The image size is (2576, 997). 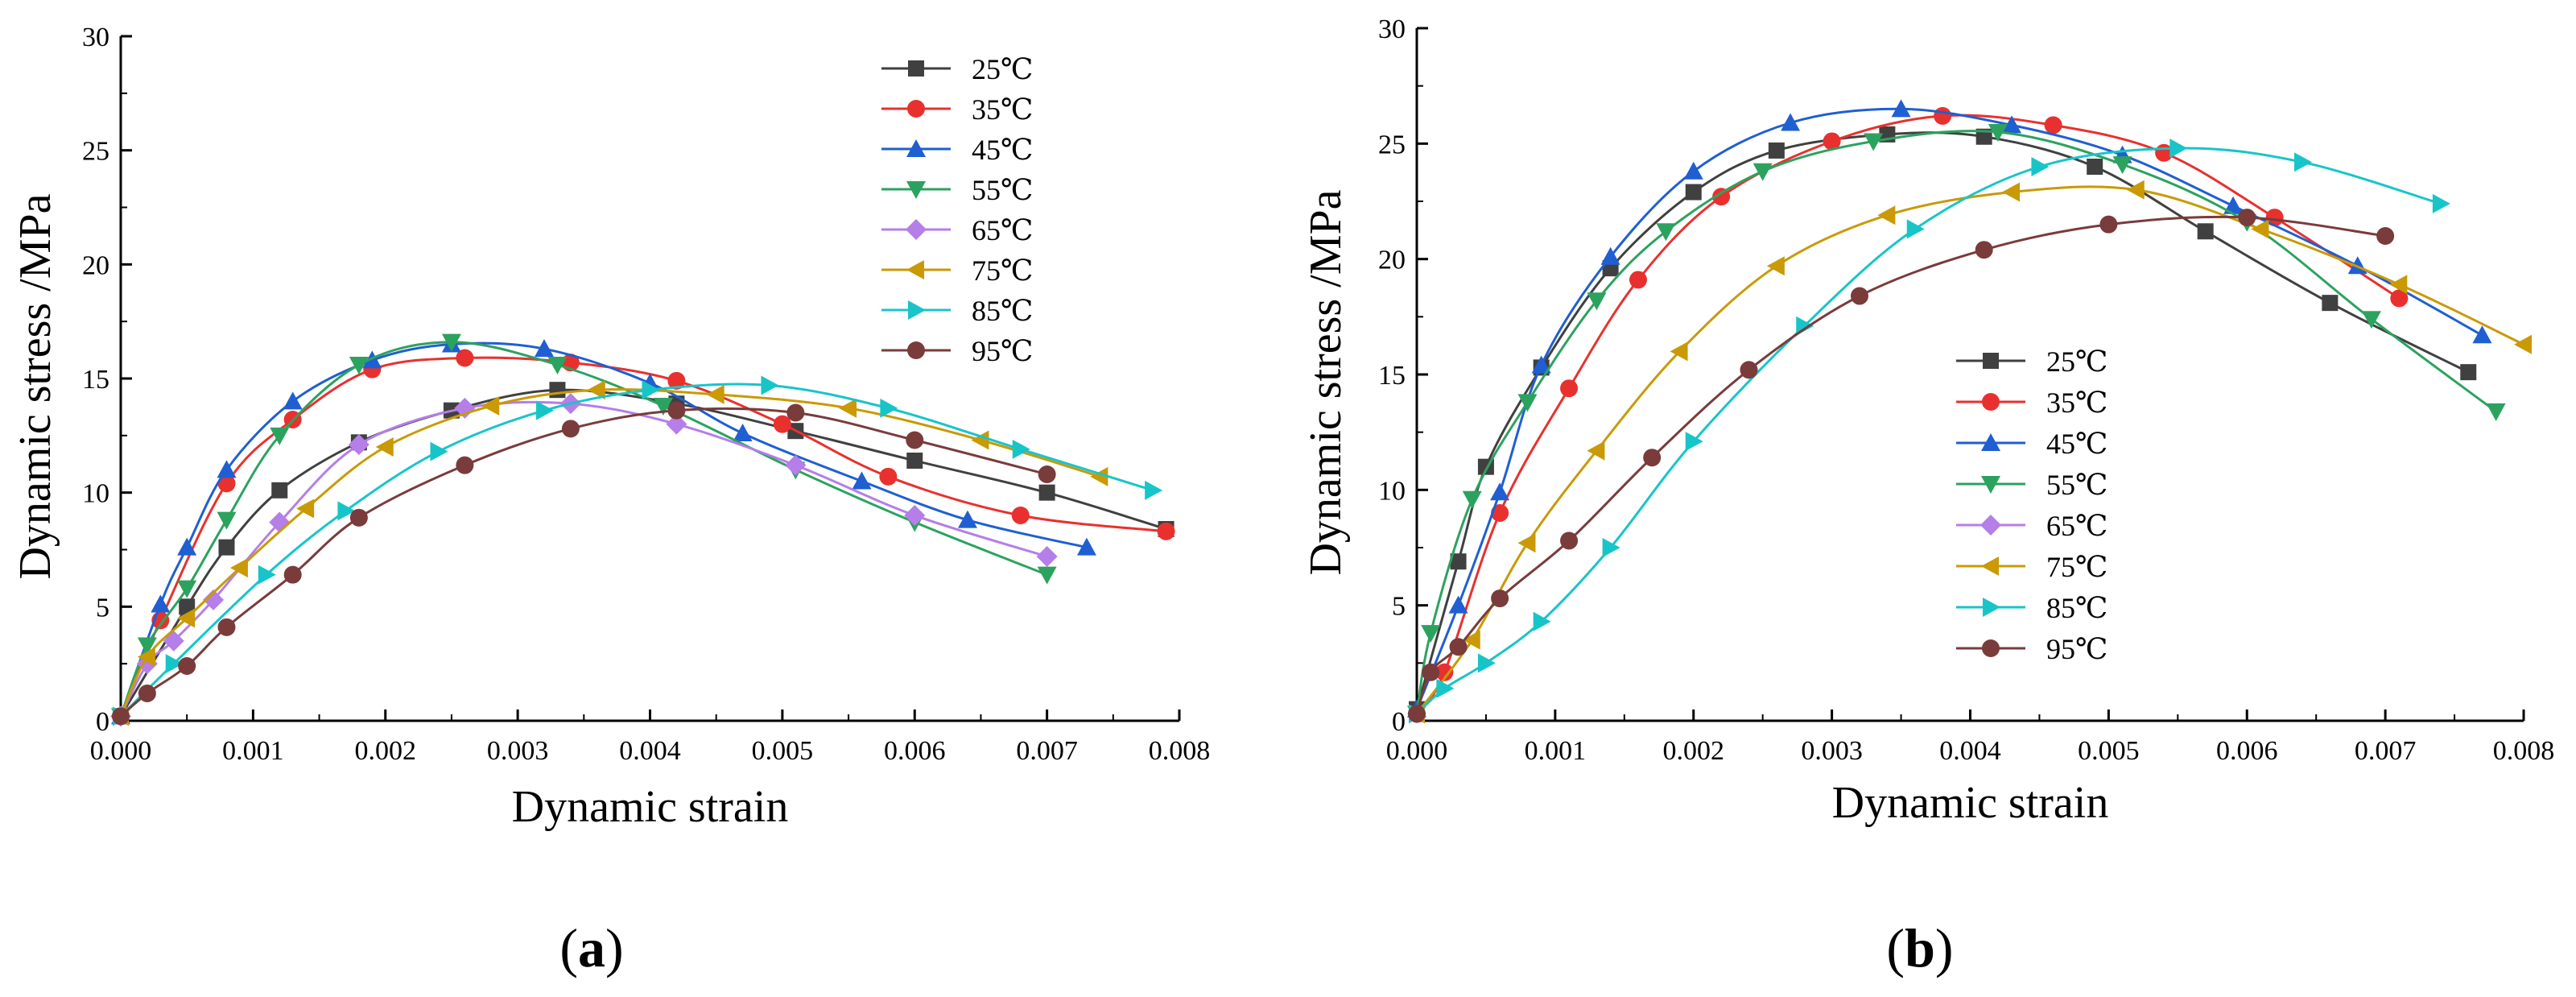 What do you see at coordinates (1944, 947) in the screenshot?
I see `caption-close-paren: )` at bounding box center [1944, 947].